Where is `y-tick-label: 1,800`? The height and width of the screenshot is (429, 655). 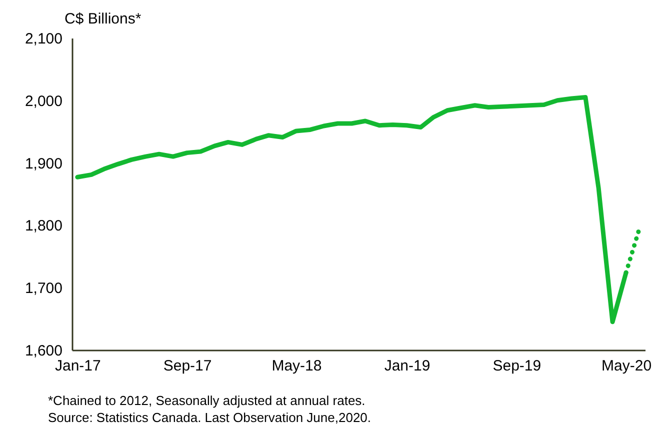 y-tick-label: 1,800 is located at coordinates (43, 226).